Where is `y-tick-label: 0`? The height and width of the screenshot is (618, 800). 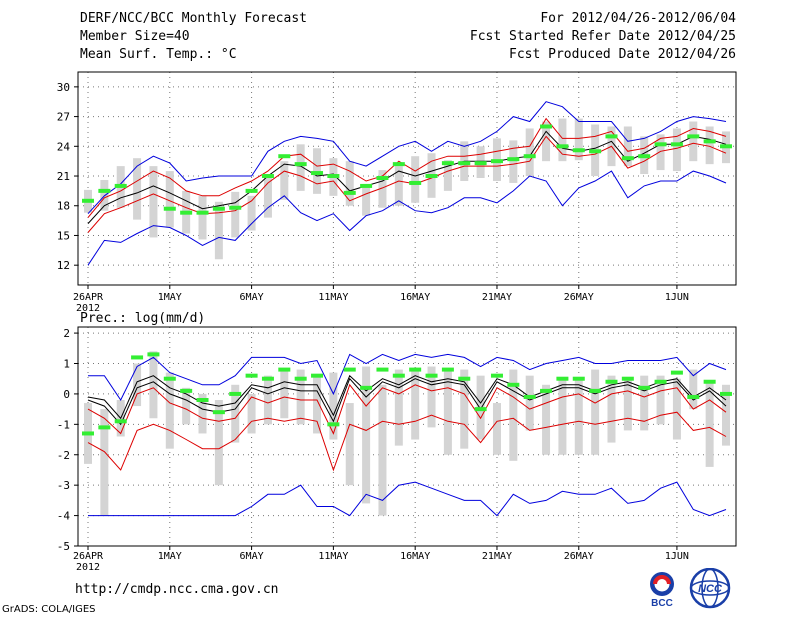
y-tick-label: 0 is located at coordinates (66, 394).